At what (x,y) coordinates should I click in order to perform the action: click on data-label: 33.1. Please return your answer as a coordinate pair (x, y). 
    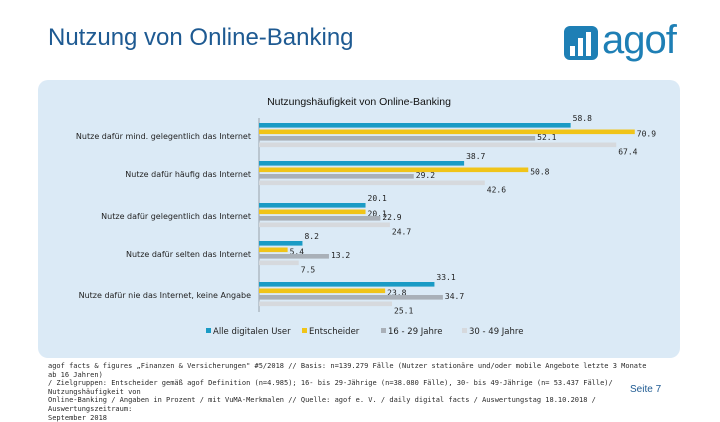
    Looking at the image, I should click on (445, 277).